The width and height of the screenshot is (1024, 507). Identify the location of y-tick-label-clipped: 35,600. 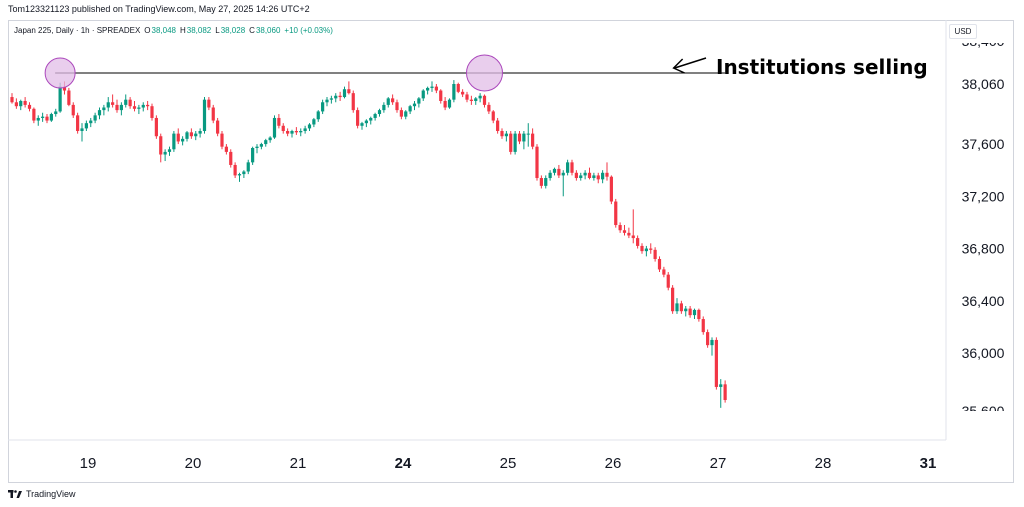
(983, 411).